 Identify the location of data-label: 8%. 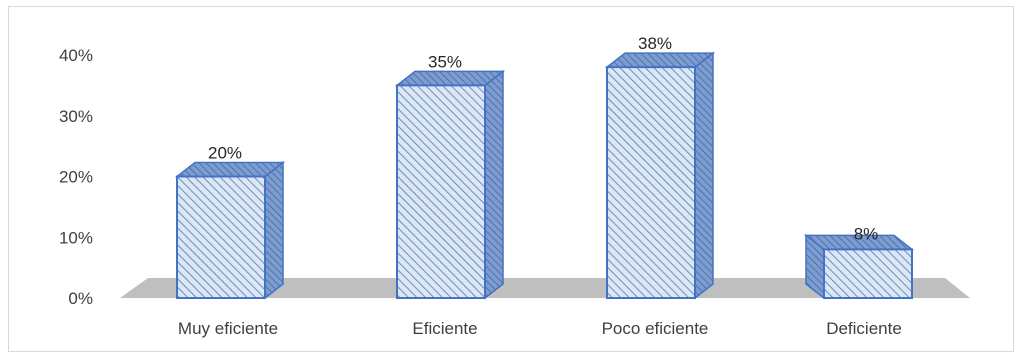
(866, 233).